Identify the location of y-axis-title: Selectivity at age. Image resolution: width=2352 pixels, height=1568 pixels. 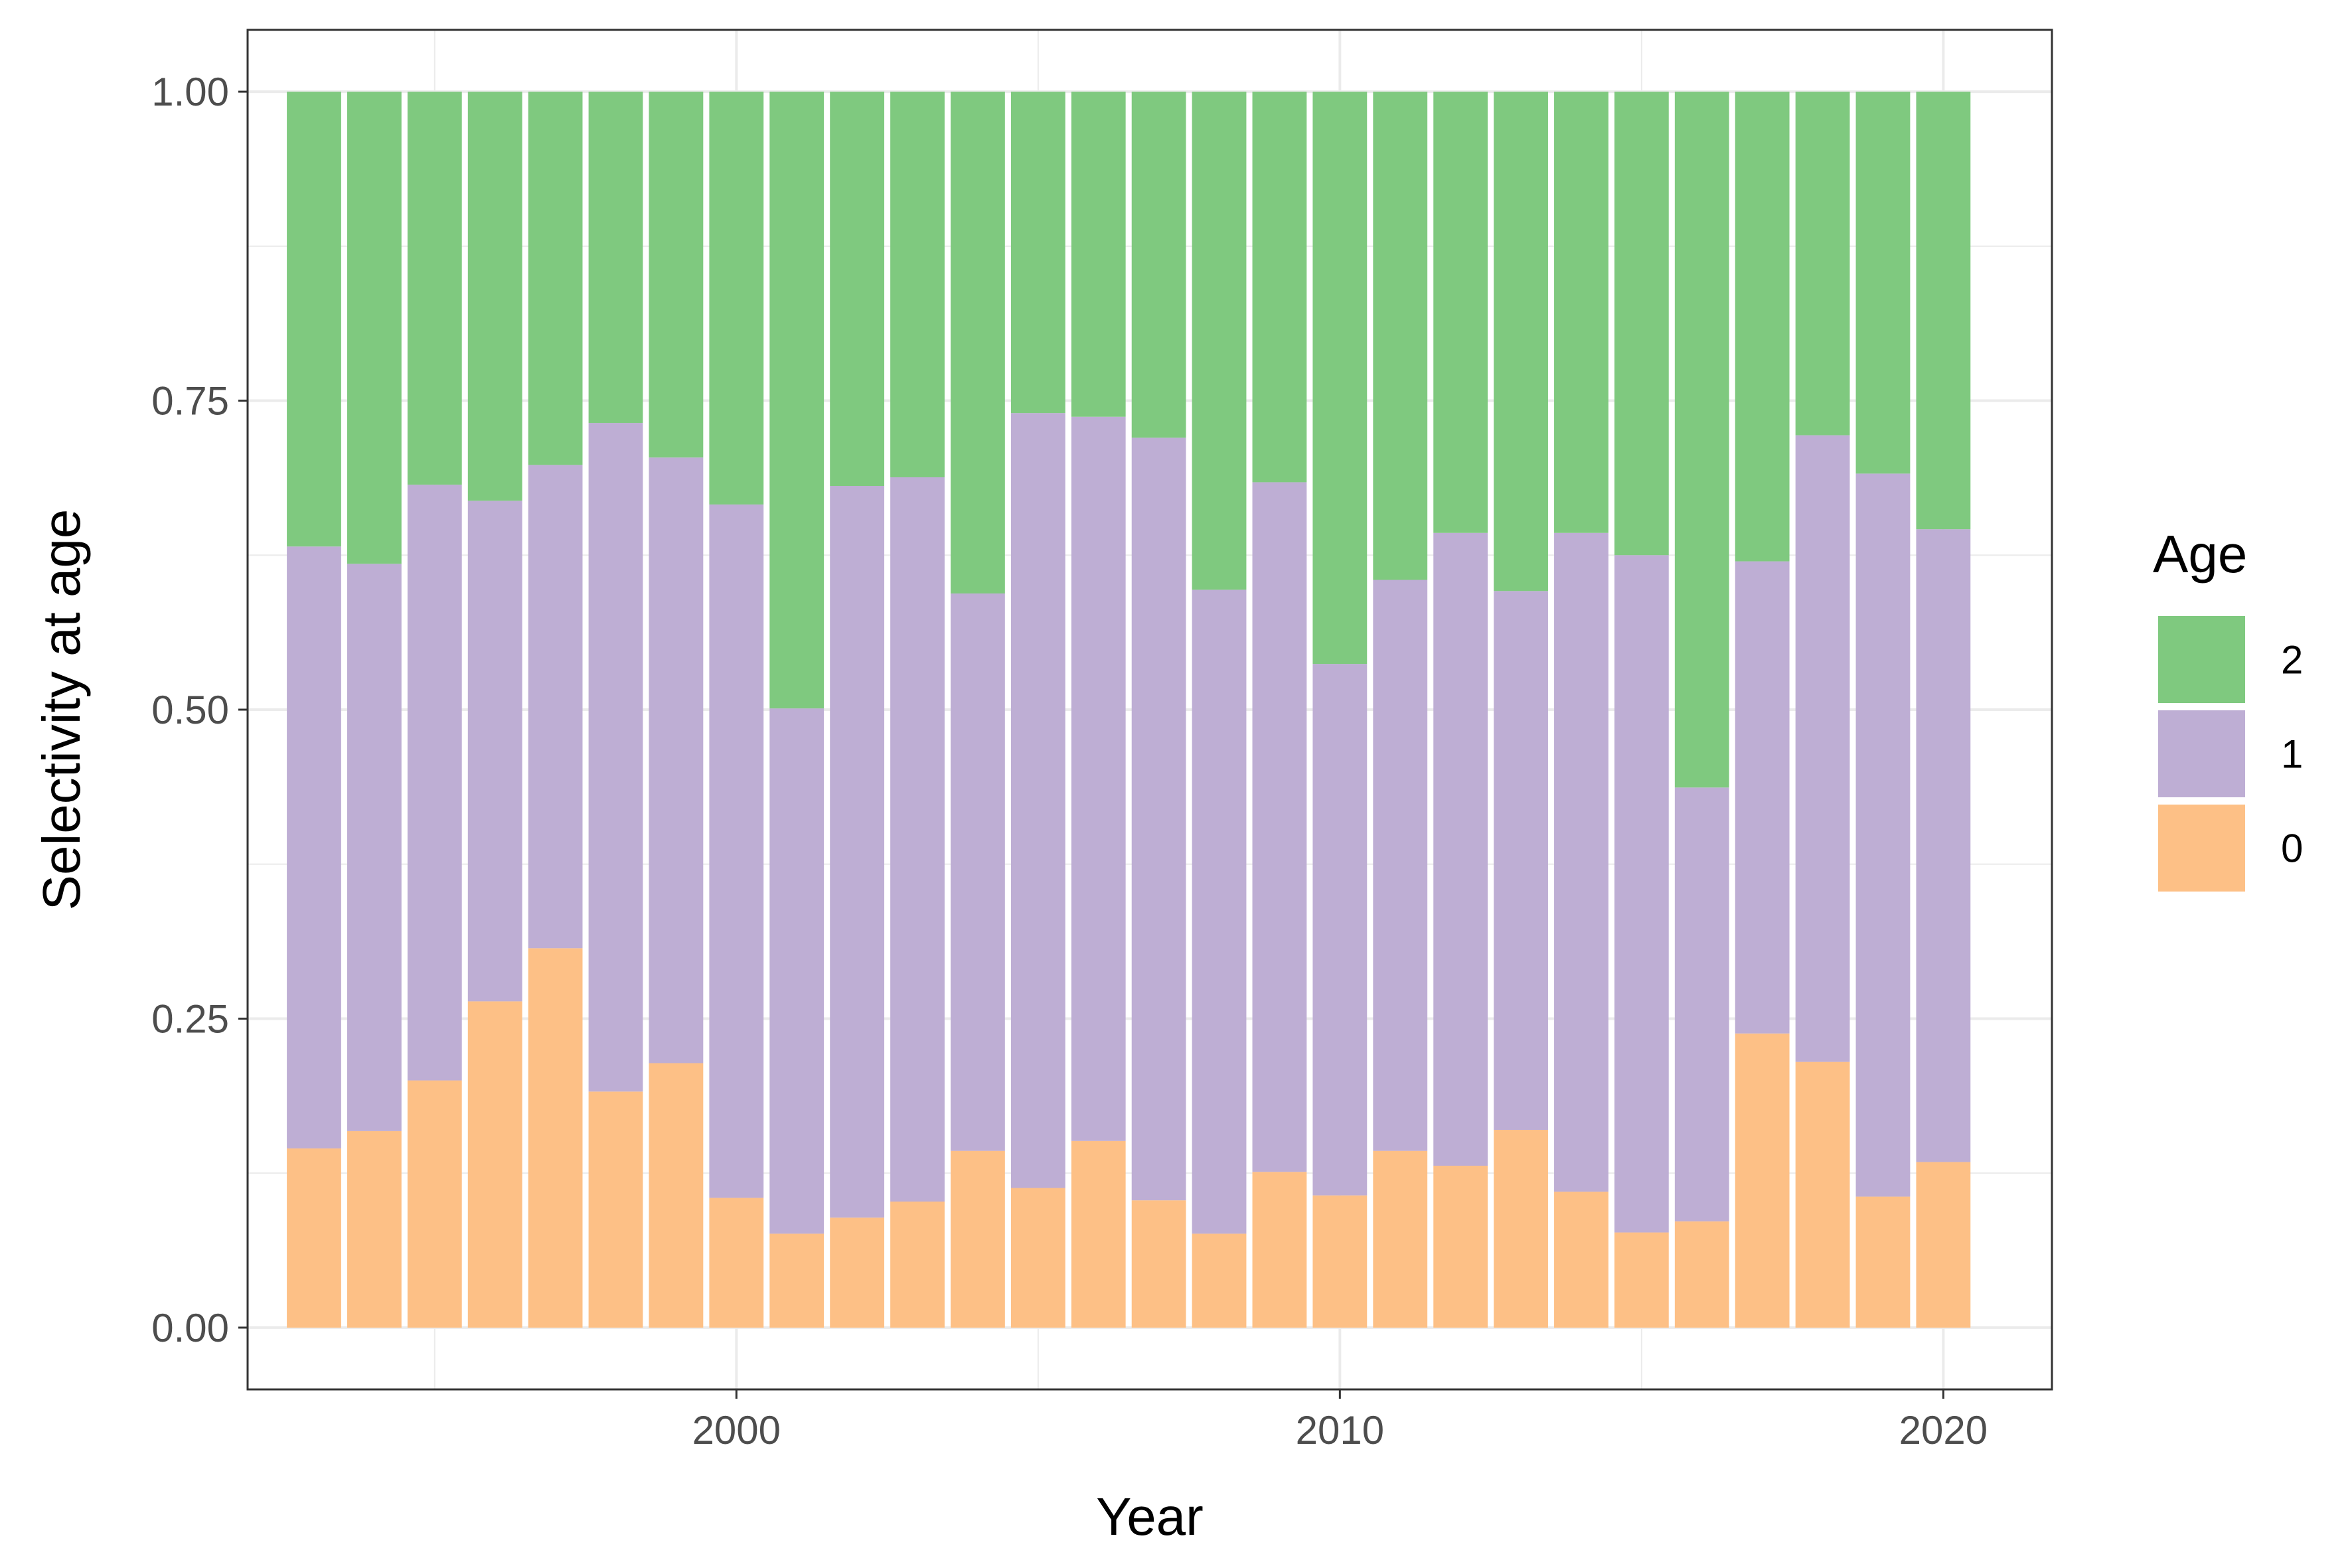
(62, 710).